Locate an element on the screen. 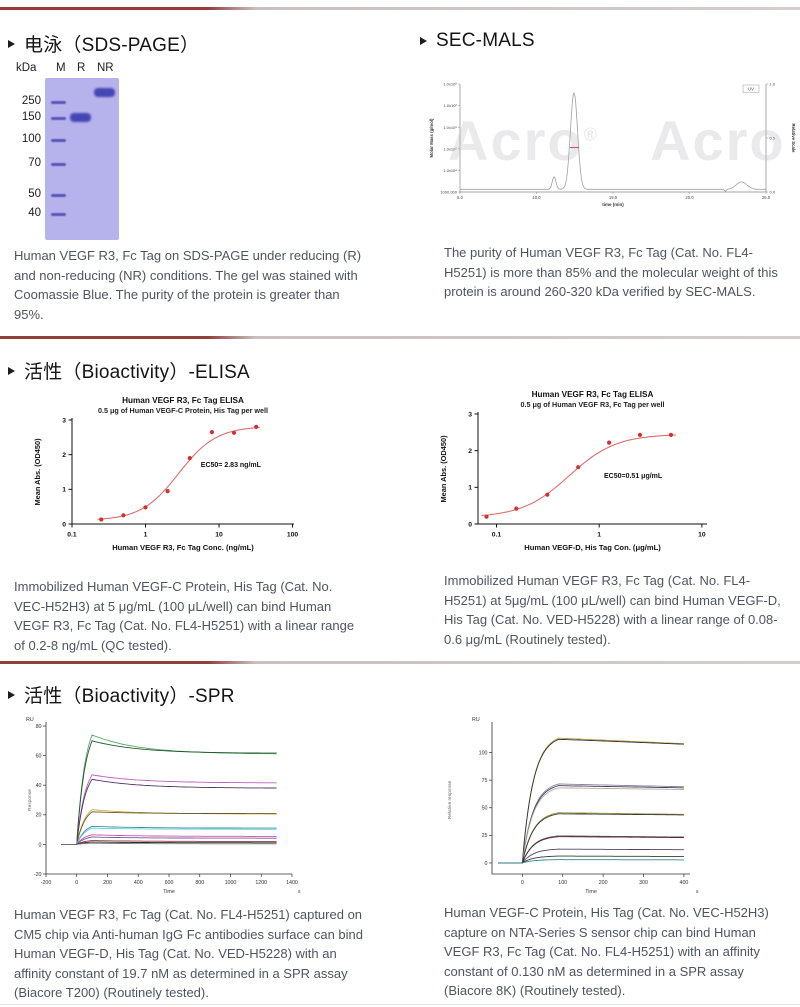 Image resolution: width=800 pixels, height=1007 pixels. svg-text: 1.0x10⁴ is located at coordinates (450, 170).